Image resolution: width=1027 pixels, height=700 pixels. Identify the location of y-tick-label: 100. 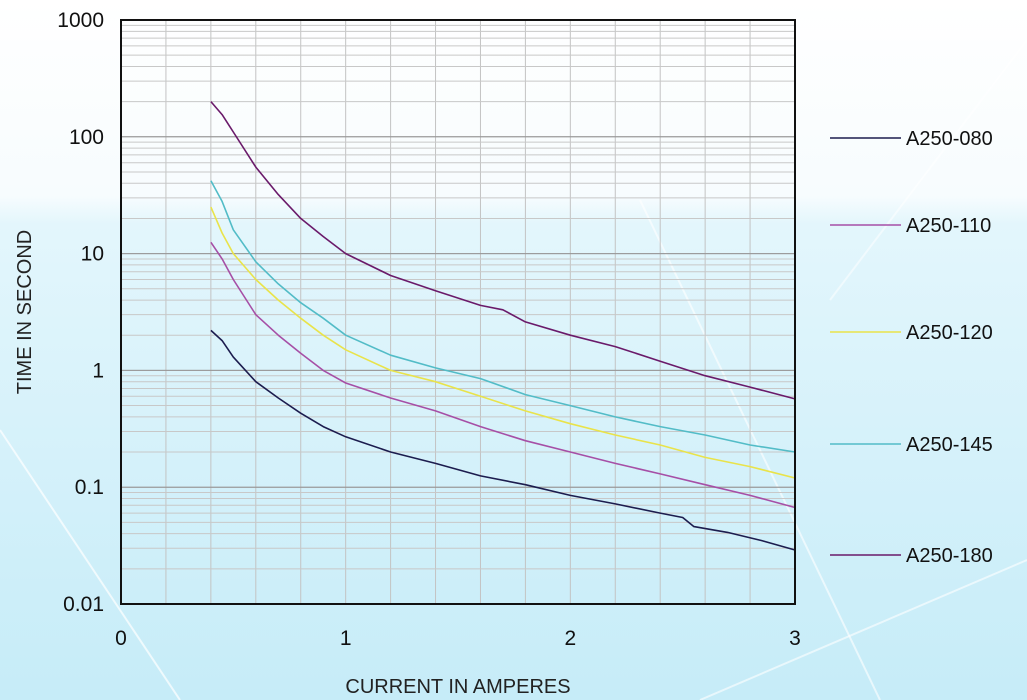
(86, 137).